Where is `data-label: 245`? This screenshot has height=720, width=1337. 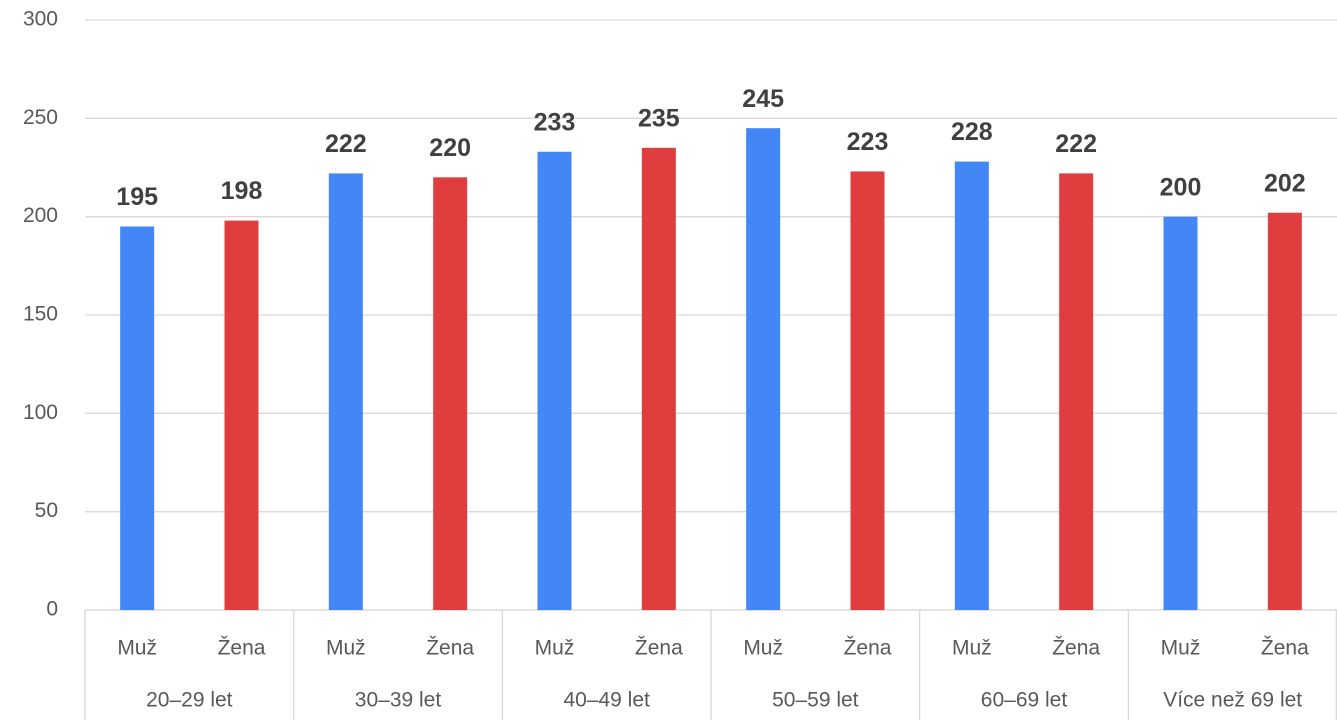
data-label: 245 is located at coordinates (763, 99).